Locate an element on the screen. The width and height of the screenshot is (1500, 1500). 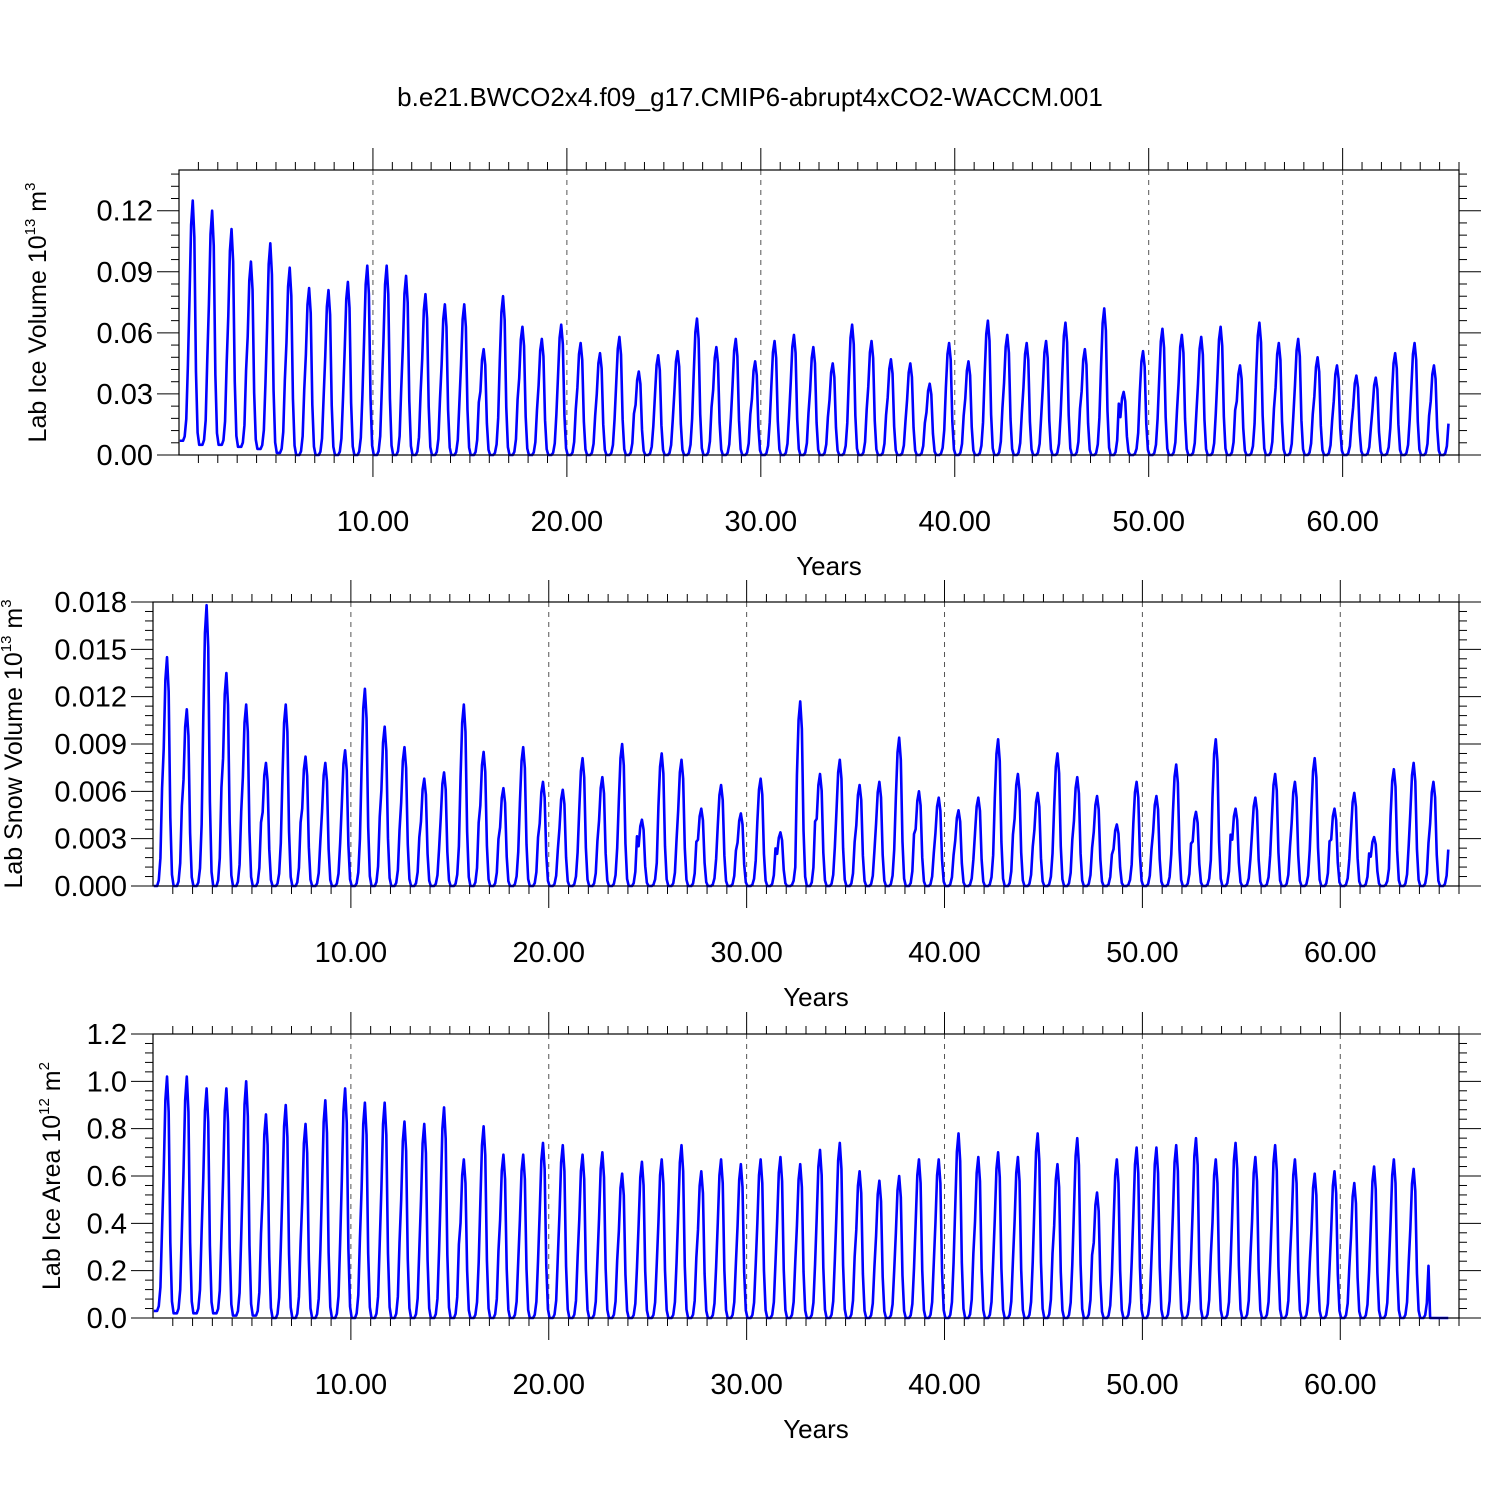
y-tick-label: 0.03 is located at coordinates (125, 395).